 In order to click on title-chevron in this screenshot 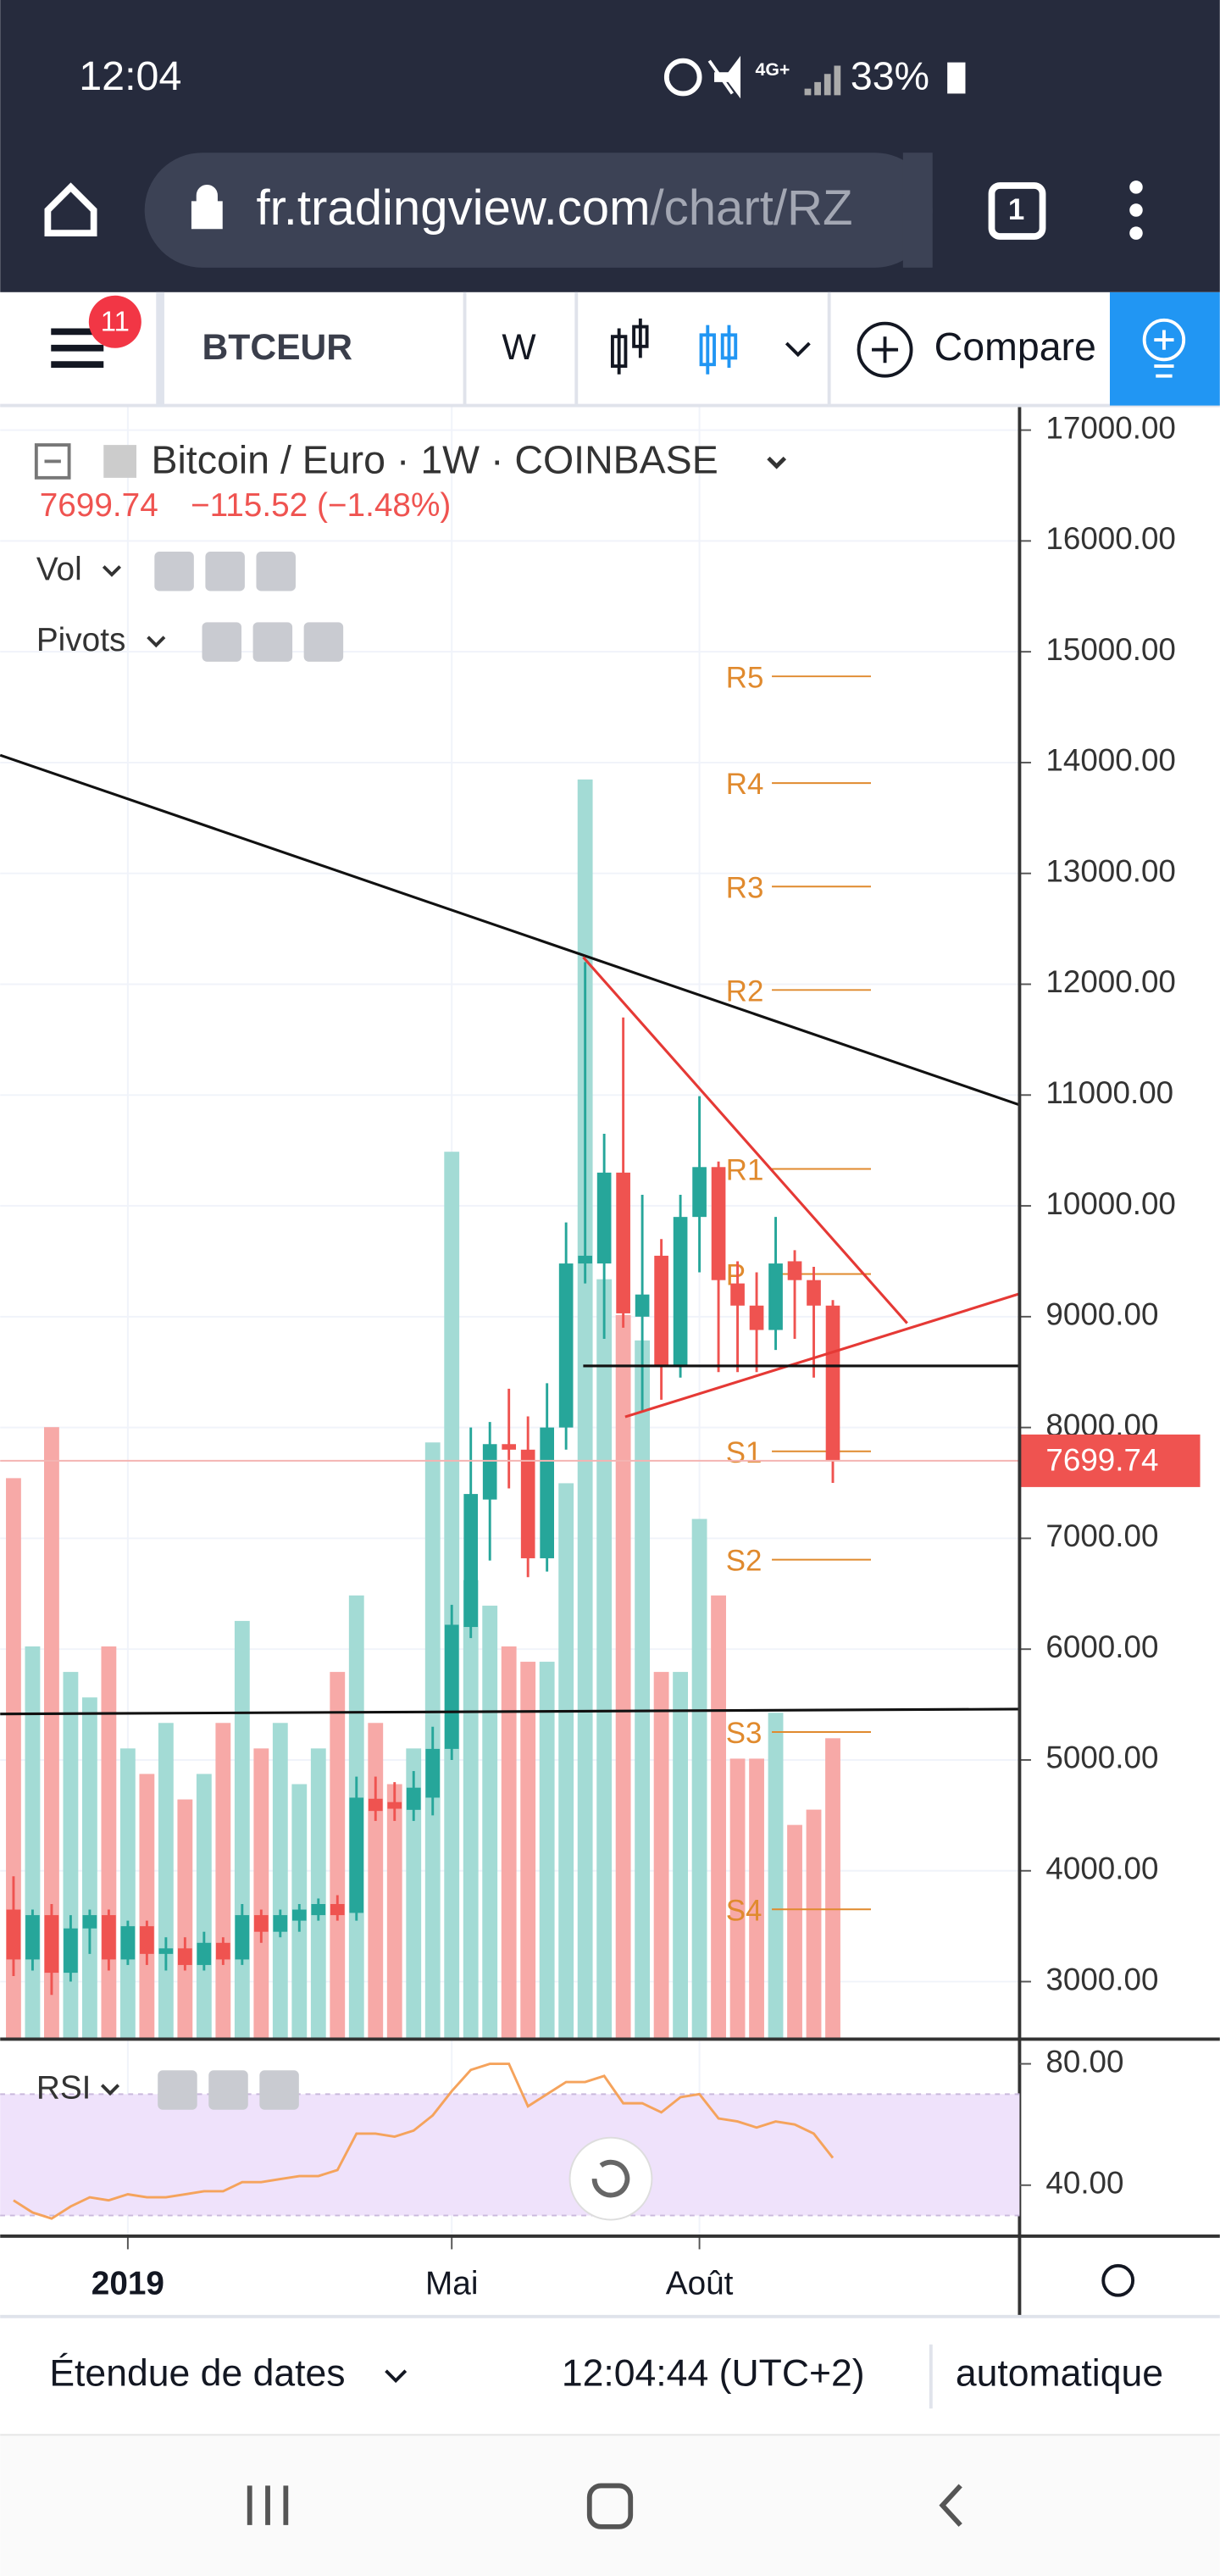, I will do `click(777, 462)`.